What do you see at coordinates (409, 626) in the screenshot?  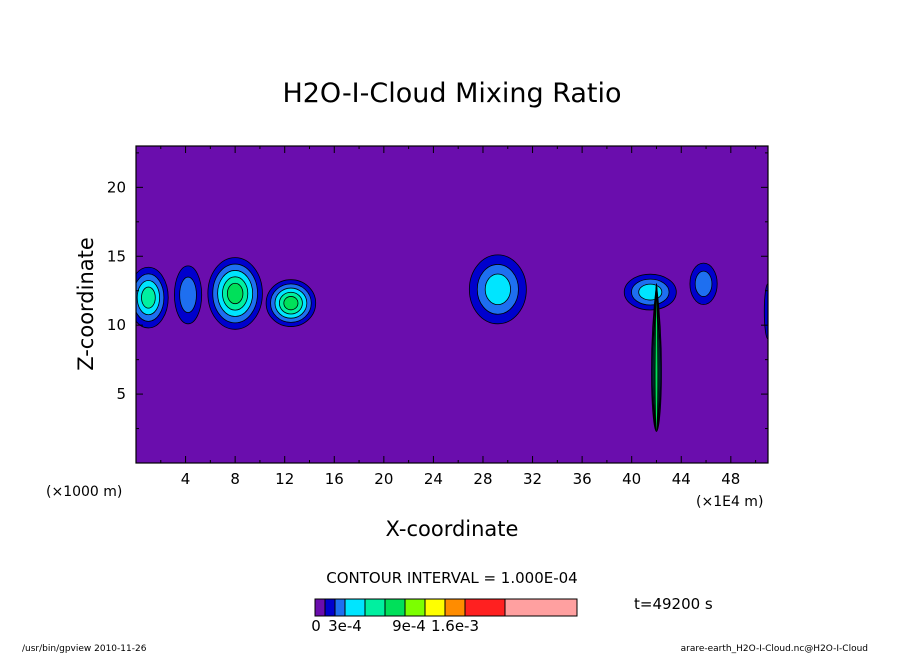 I see `colorbar-label-2: 9e-4` at bounding box center [409, 626].